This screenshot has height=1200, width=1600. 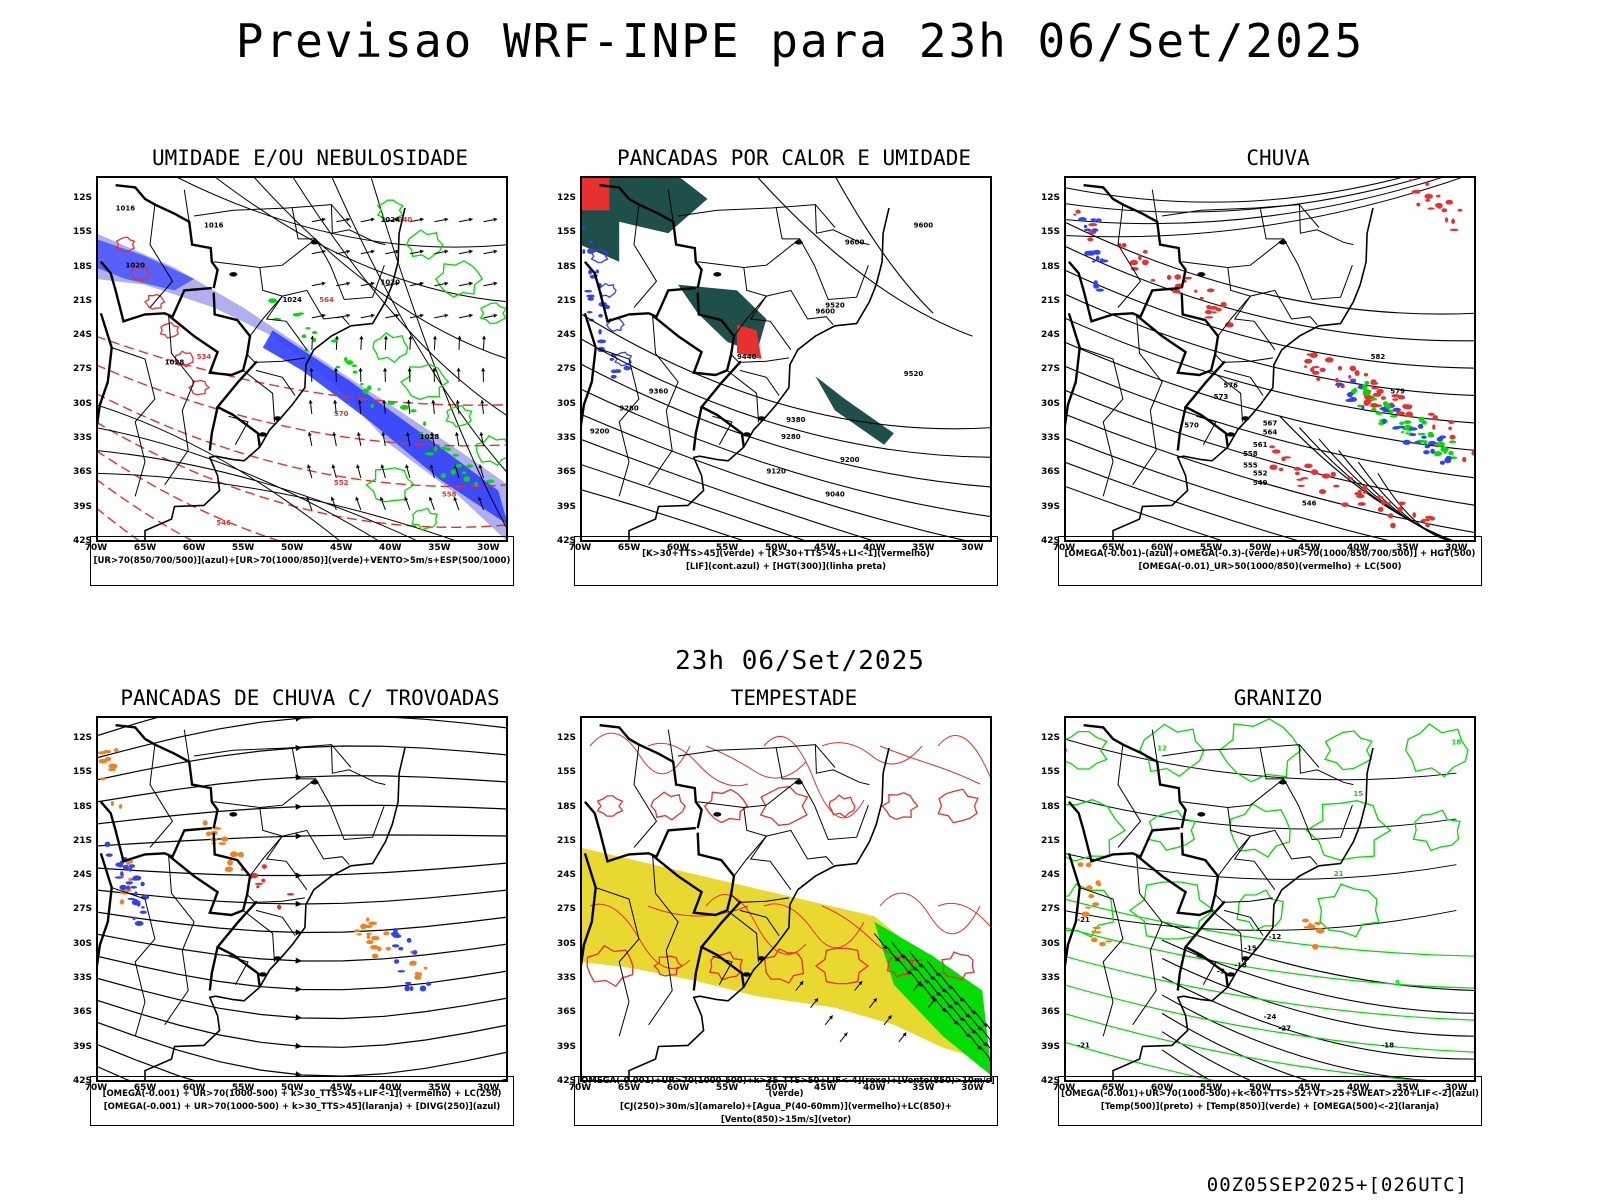 What do you see at coordinates (842, 966) in the screenshot?
I see `lc-850-eddy` at bounding box center [842, 966].